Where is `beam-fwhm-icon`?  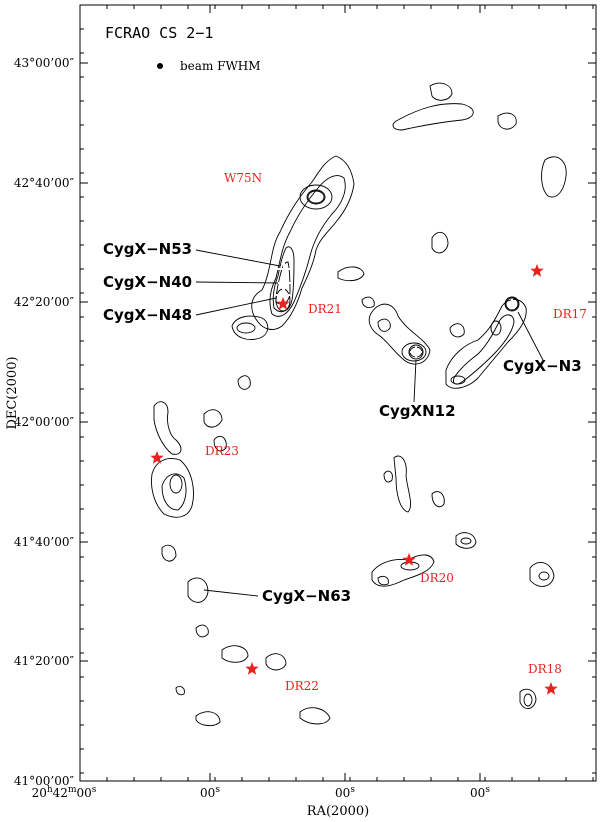
beam-fwhm-icon is located at coordinates (160, 66).